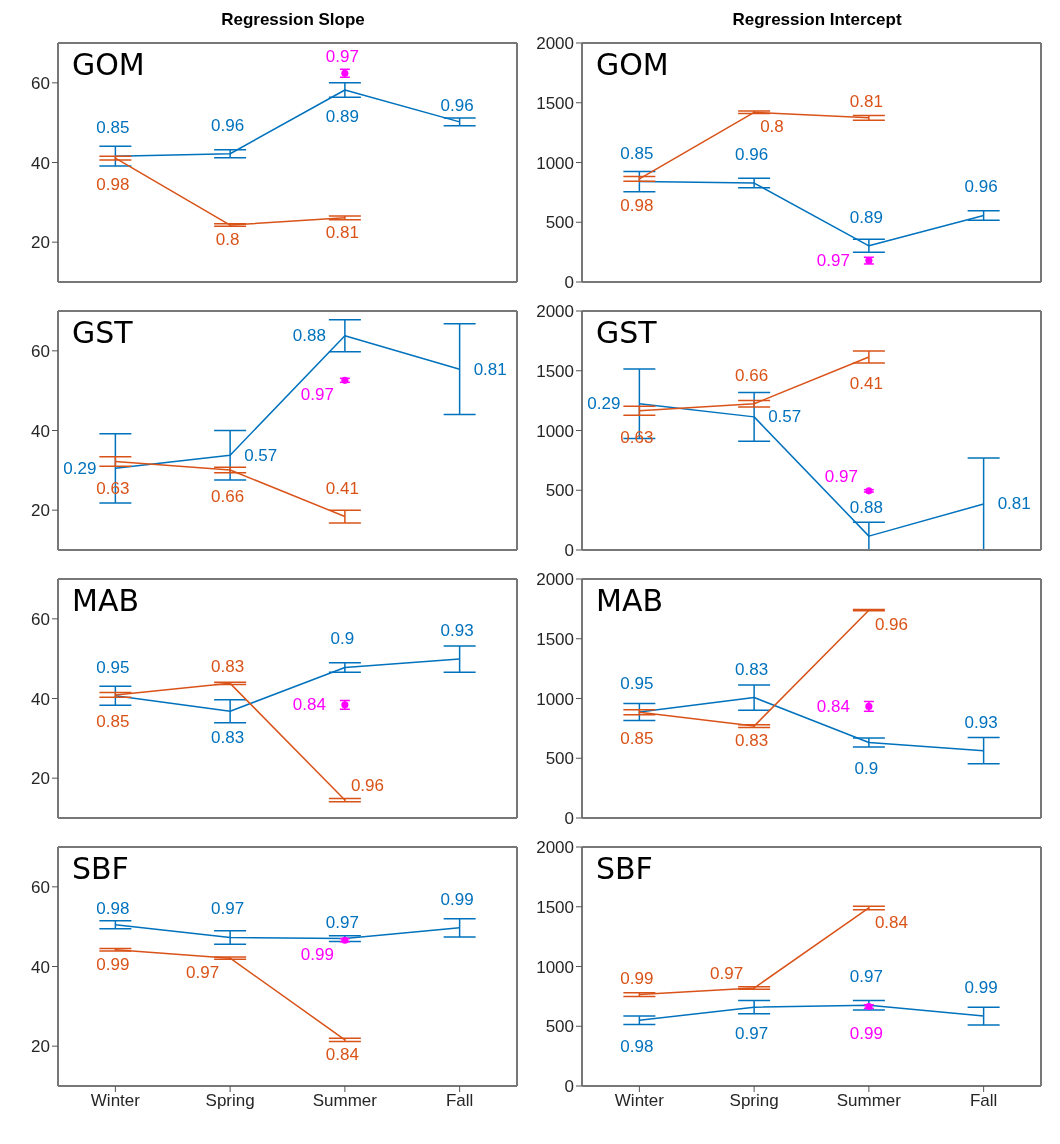 Image resolution: width=1060 pixels, height=1144 pixels. I want to click on chart-title: Regression Intercept, so click(817, 20).